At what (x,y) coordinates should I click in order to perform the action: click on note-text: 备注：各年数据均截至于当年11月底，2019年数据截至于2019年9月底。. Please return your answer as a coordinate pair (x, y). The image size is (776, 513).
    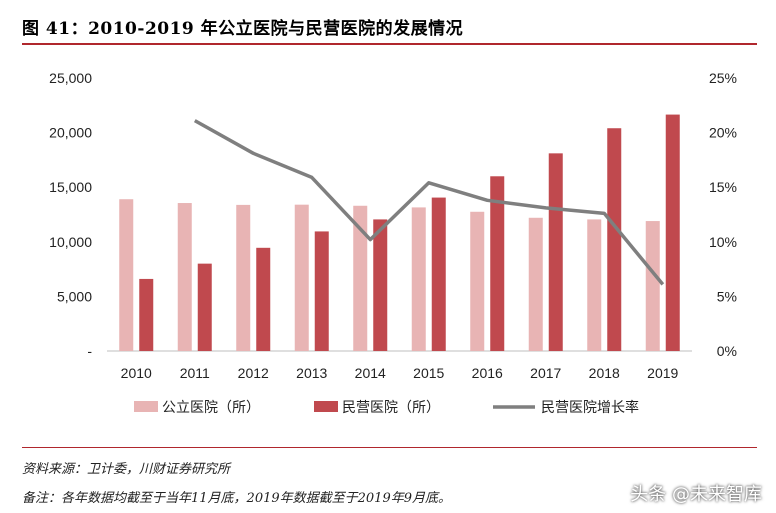
    Looking at the image, I should click on (236, 498).